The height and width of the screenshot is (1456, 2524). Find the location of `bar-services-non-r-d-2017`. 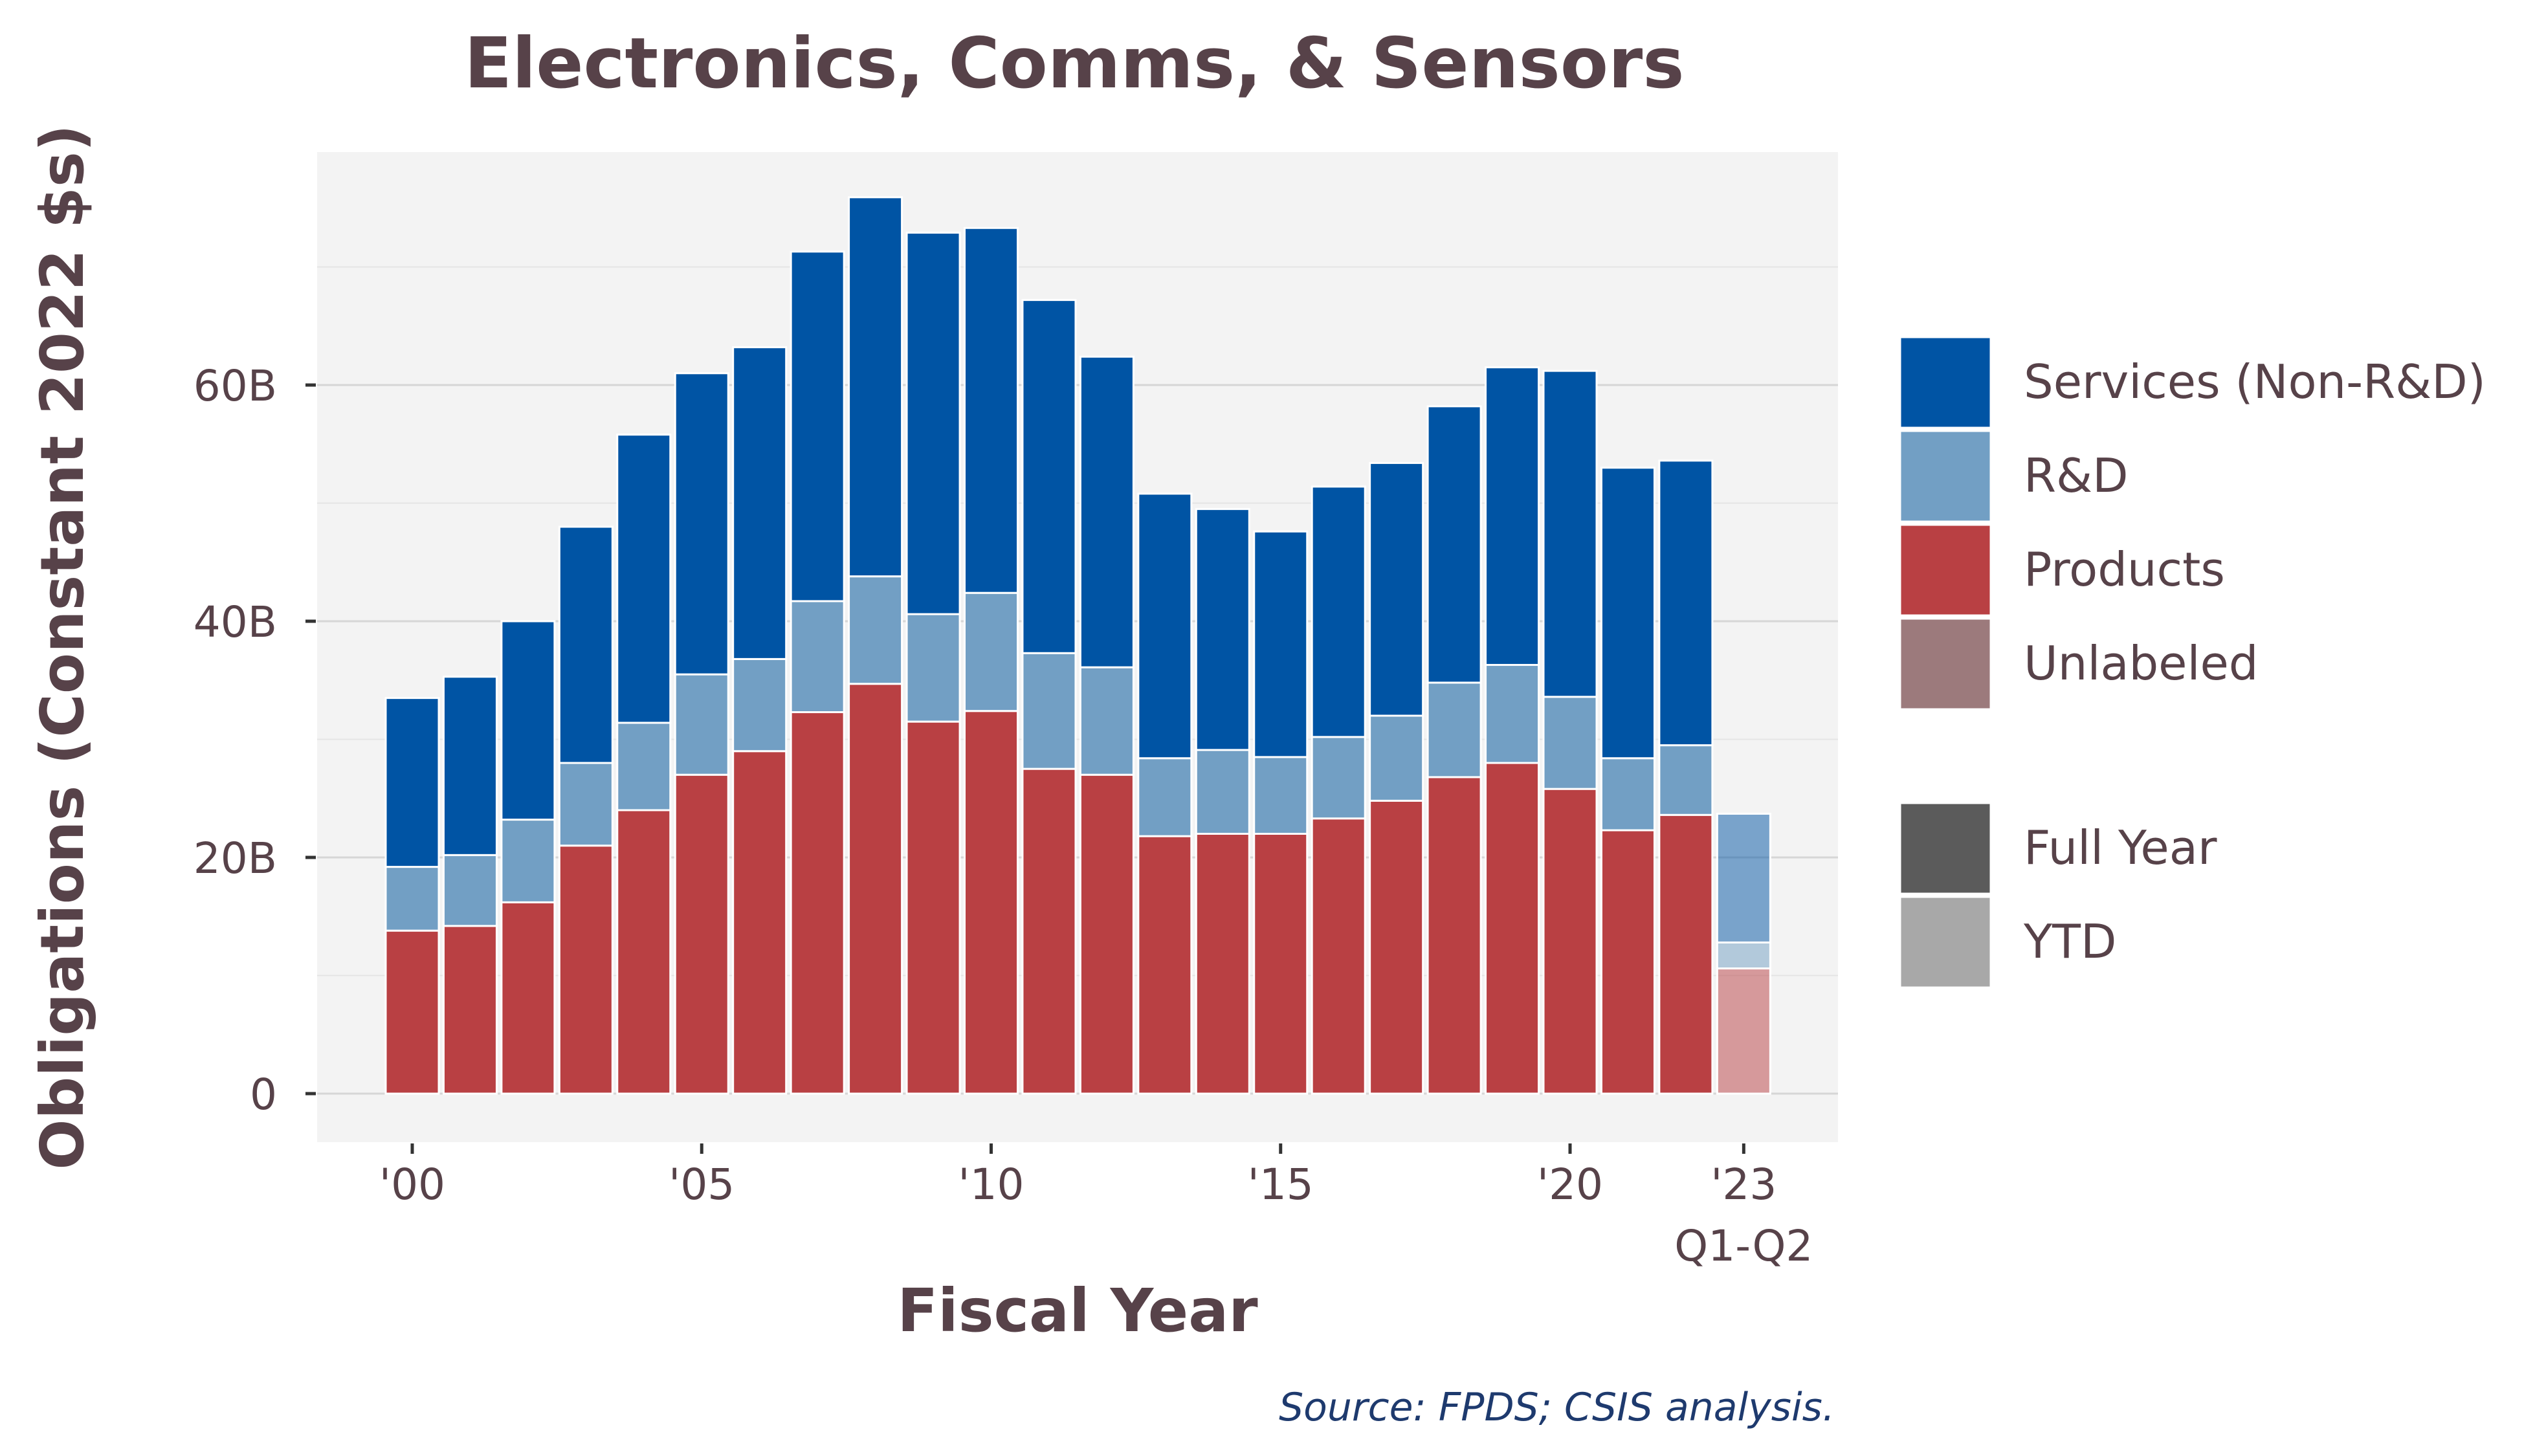

bar-services-non-r-d-2017 is located at coordinates (1396, 589).